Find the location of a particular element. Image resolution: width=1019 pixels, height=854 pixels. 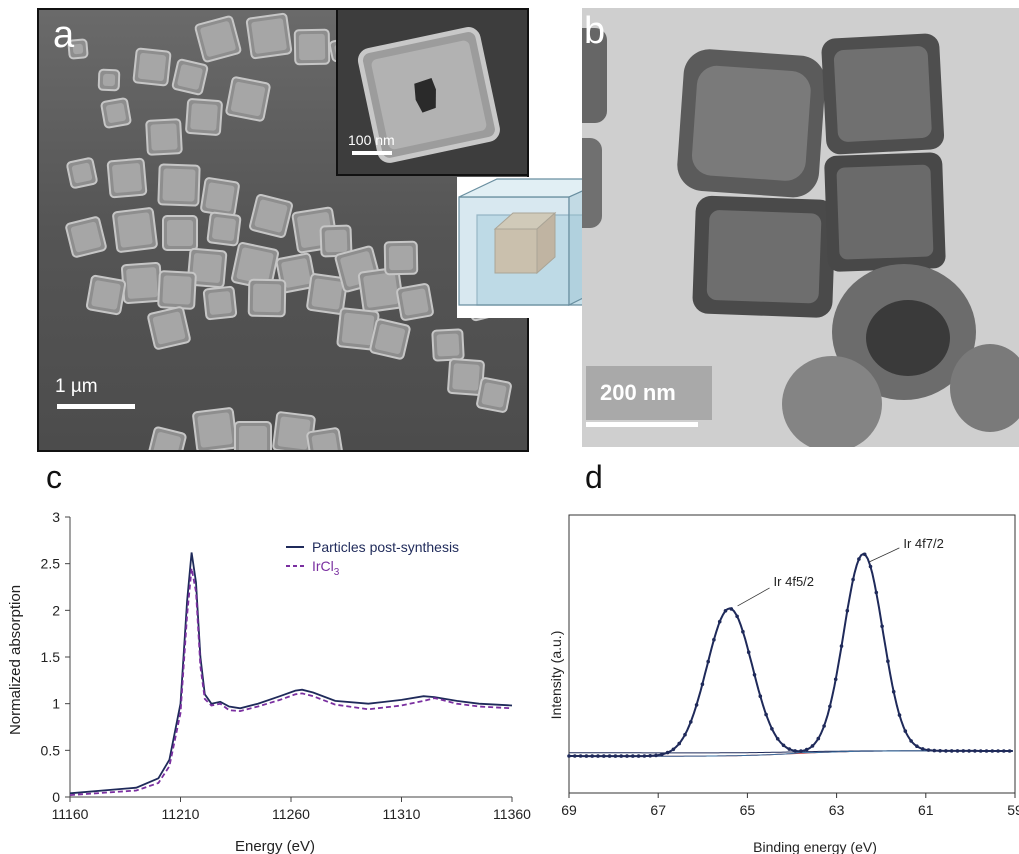

xanes-y-tick-label: 3 is located at coordinates (56, 517).